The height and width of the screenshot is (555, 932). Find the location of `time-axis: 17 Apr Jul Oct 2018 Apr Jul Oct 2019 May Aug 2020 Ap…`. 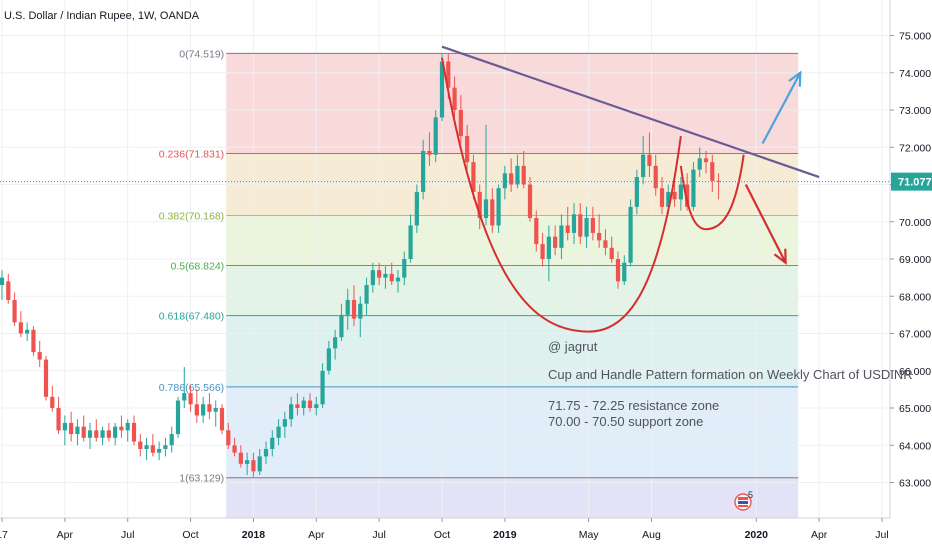

time-axis: 17 Apr Jul Oct 2018 Apr Jul Oct 2019 May Aug 2020 Ap… is located at coordinates (445, 529).